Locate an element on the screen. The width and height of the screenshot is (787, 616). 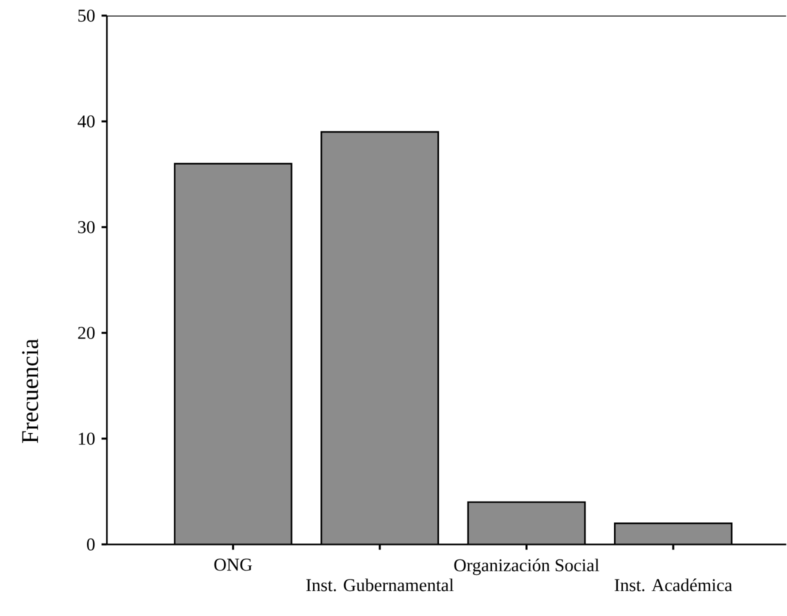
y-tick-label: 50 is located at coordinates (86, 15).